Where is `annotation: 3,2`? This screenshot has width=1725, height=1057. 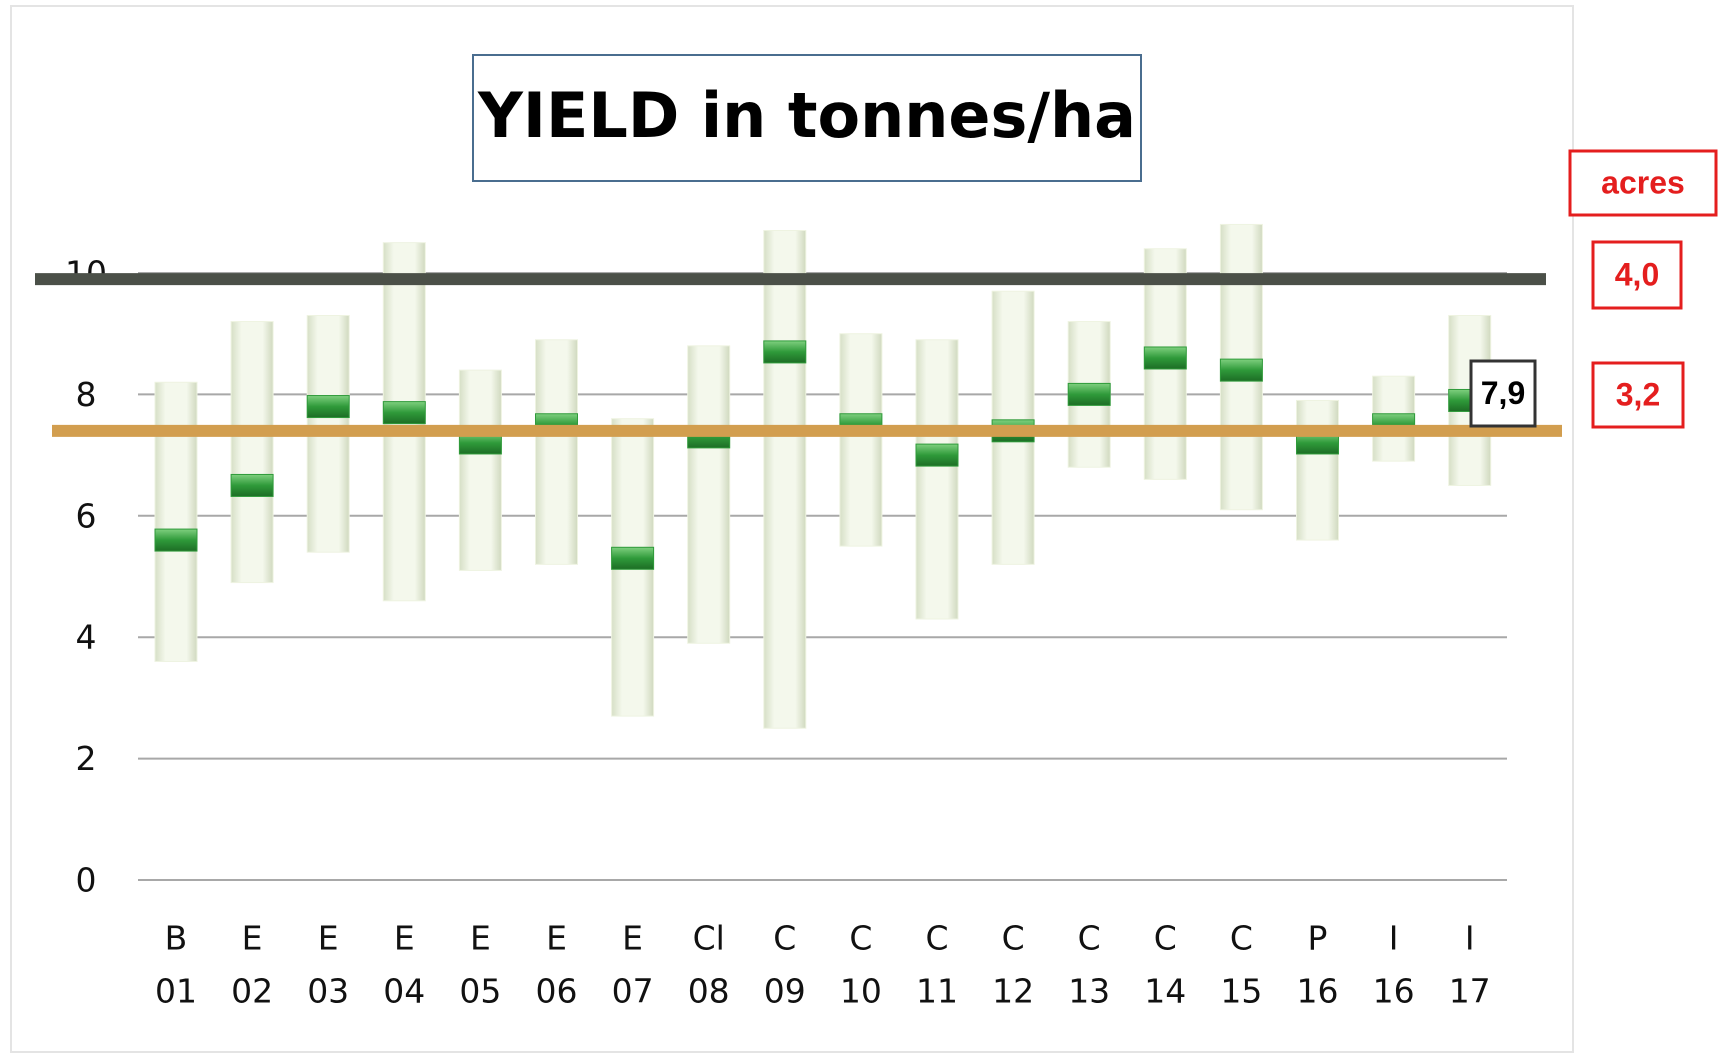
annotation: 3,2 is located at coordinates (1638, 394).